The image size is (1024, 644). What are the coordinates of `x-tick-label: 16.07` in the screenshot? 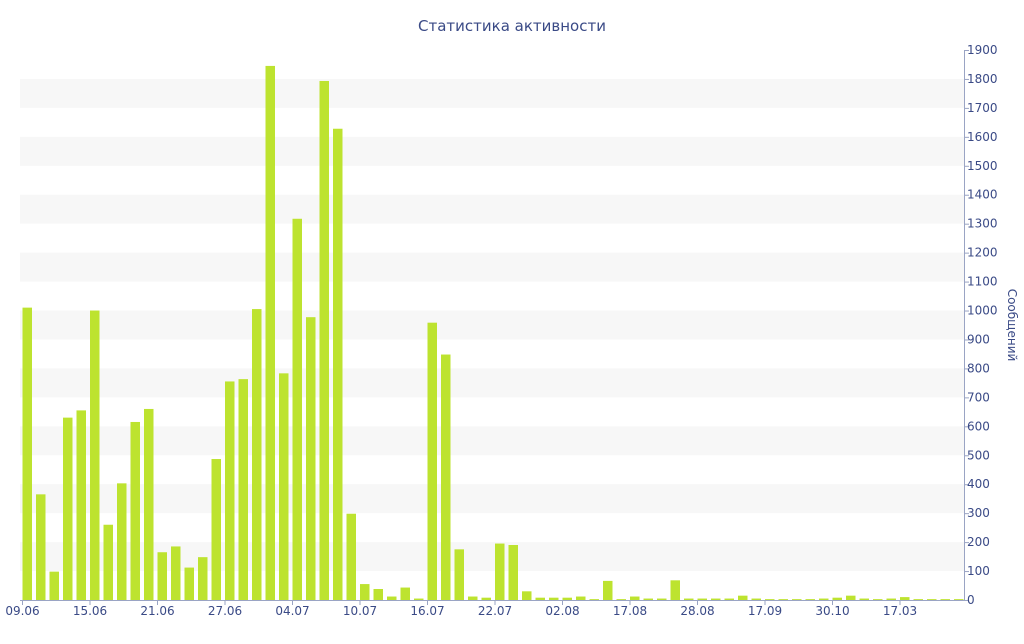 It's located at (427, 611).